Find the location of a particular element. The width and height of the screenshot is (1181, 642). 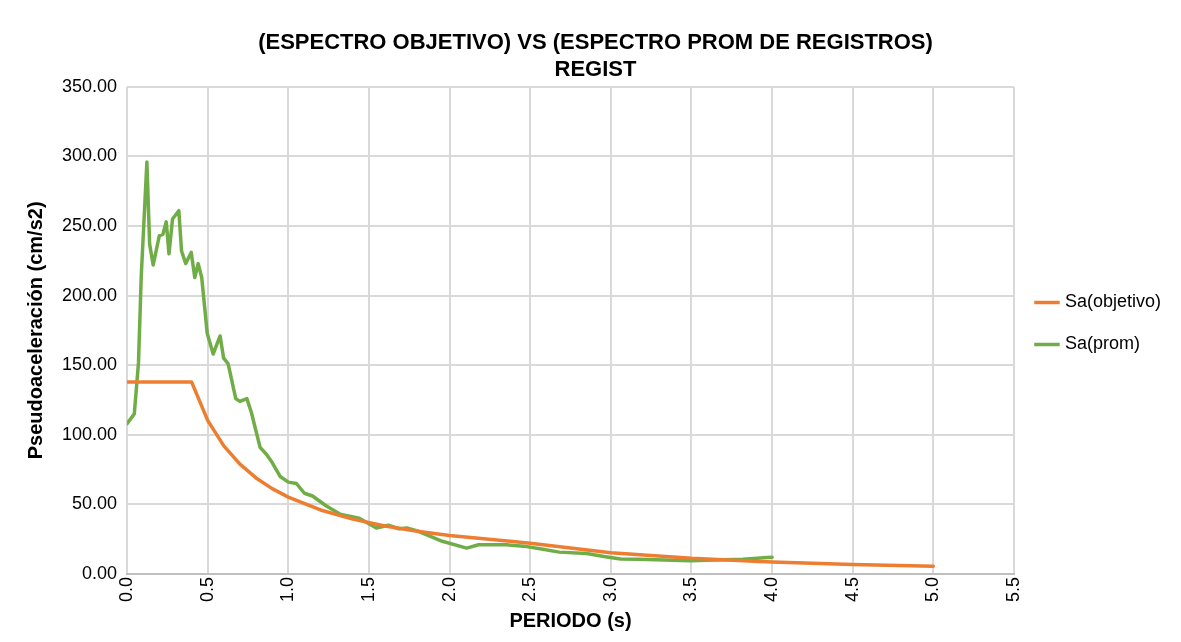

chart-subtitle: REGIST is located at coordinates (596, 68).